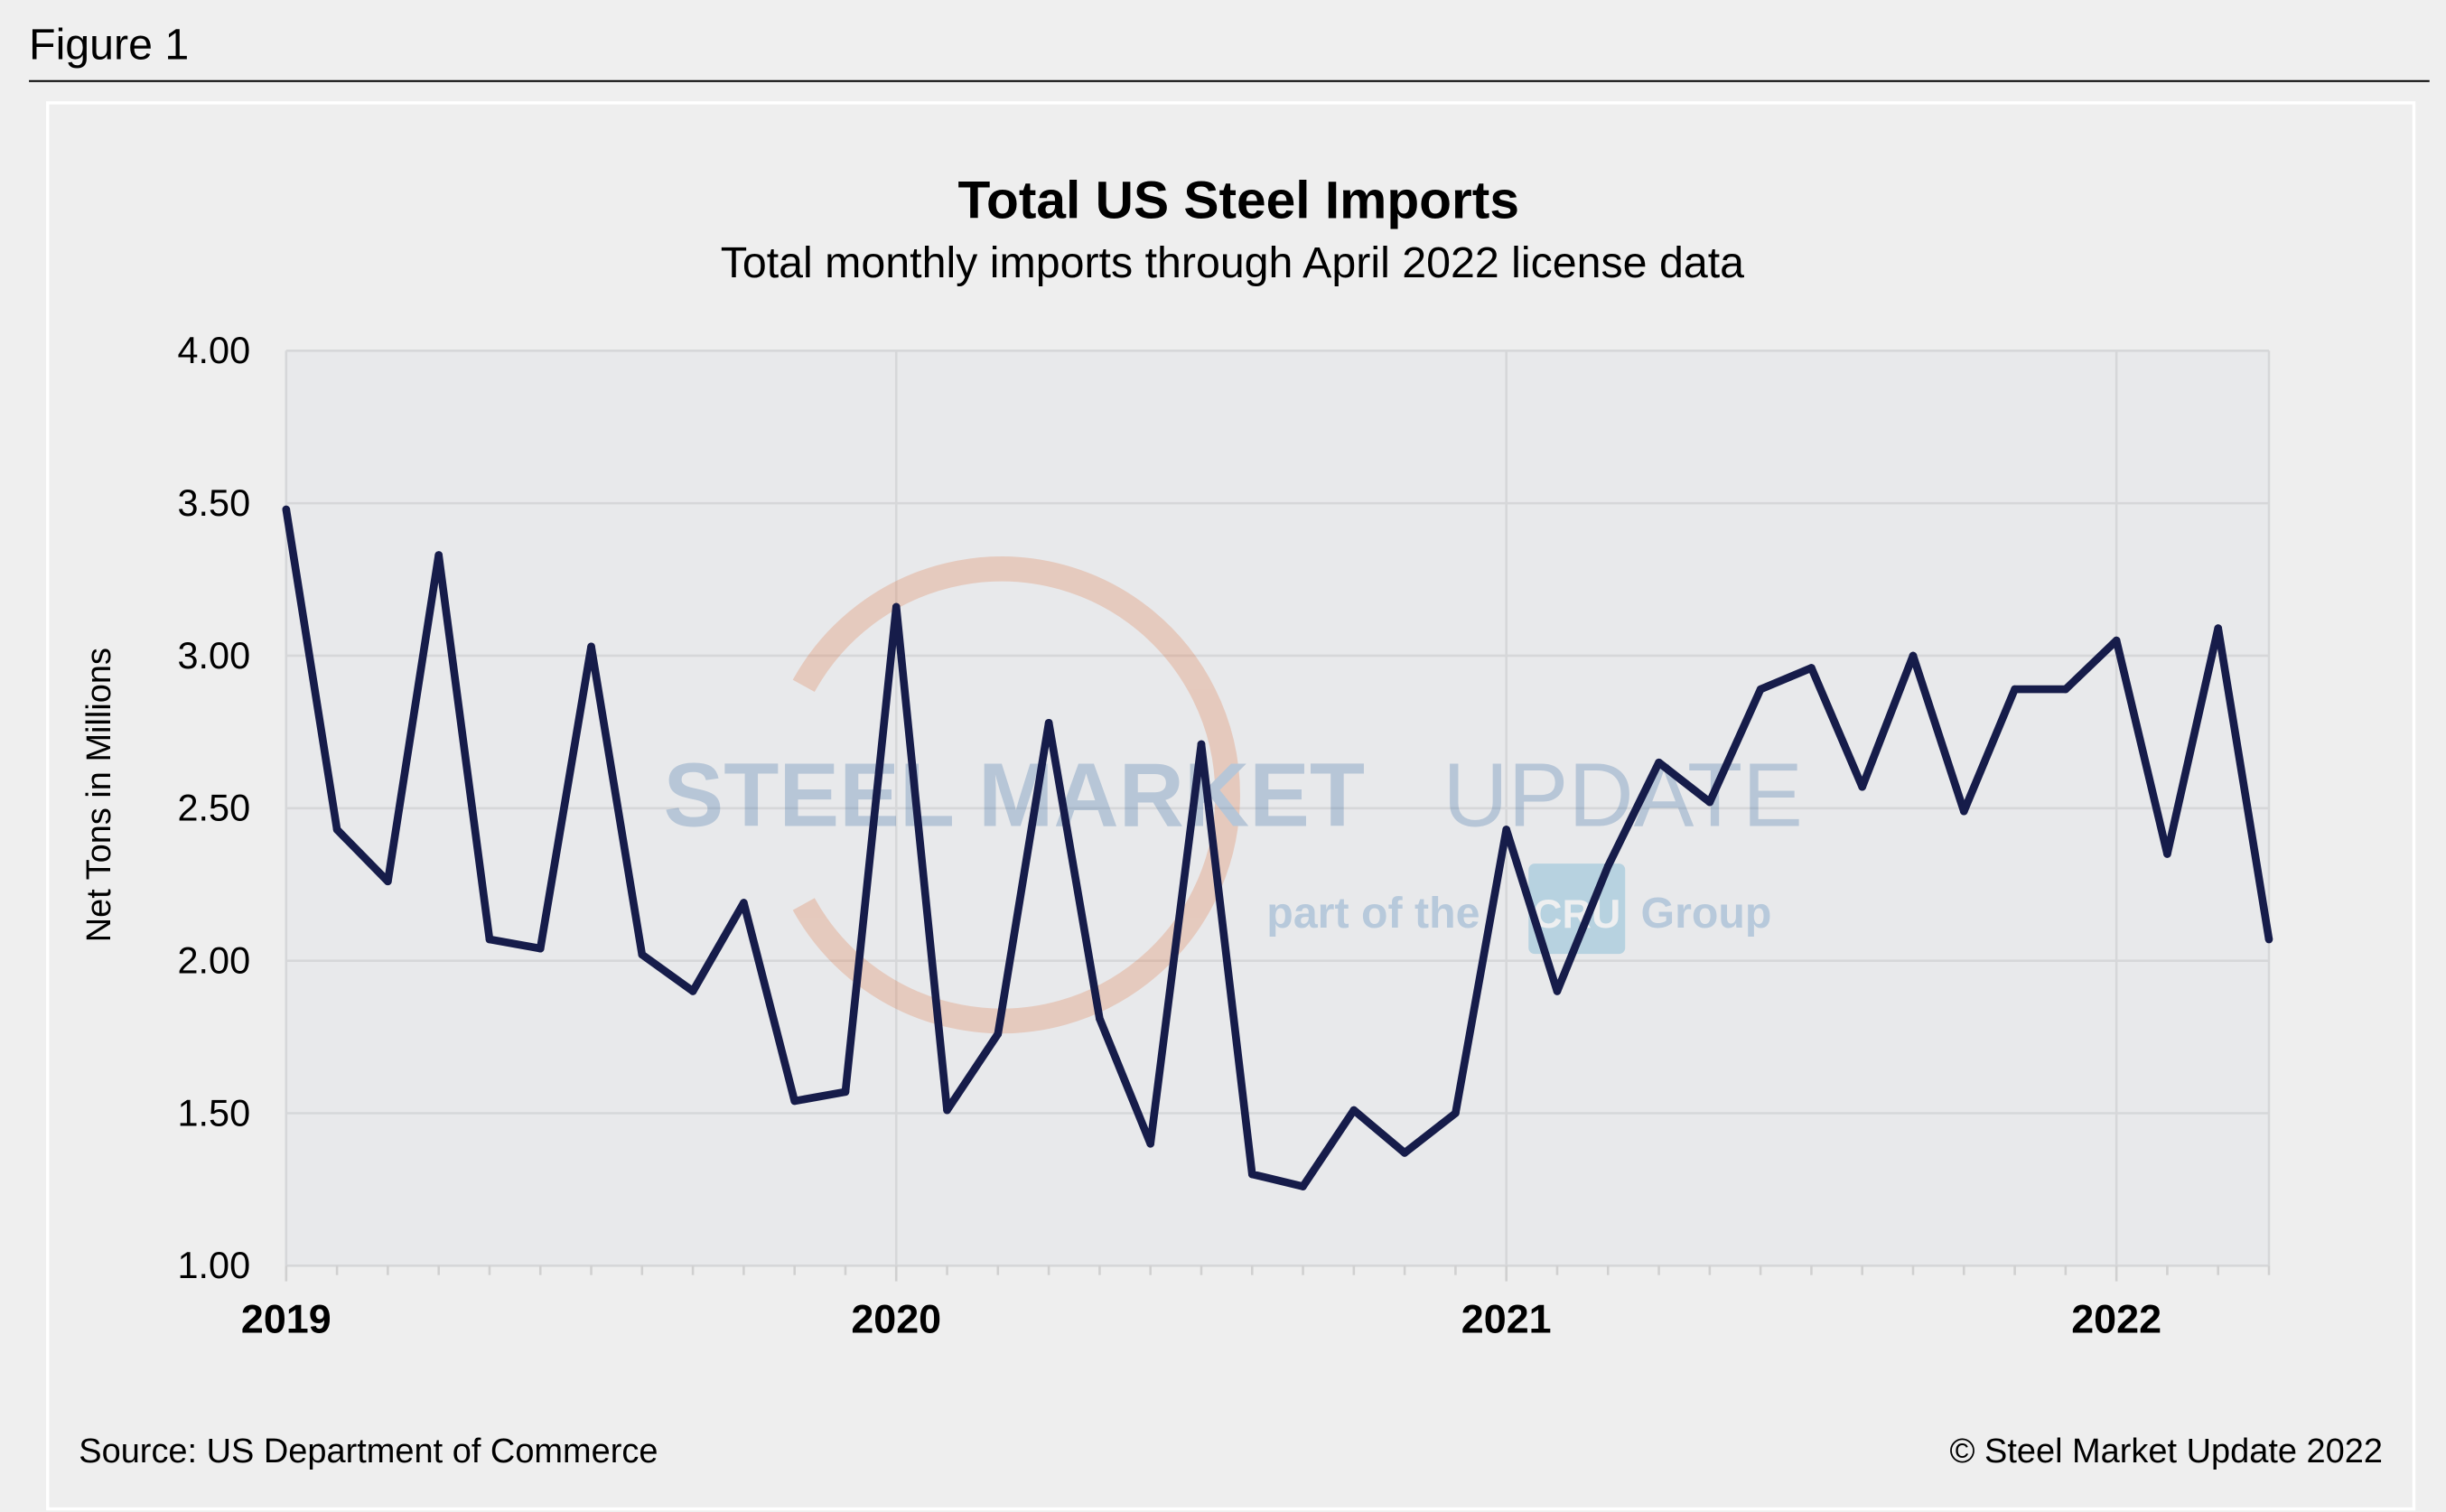 The height and width of the screenshot is (1512, 2446). I want to click on cru-logo-text: CRU, so click(1577, 914).